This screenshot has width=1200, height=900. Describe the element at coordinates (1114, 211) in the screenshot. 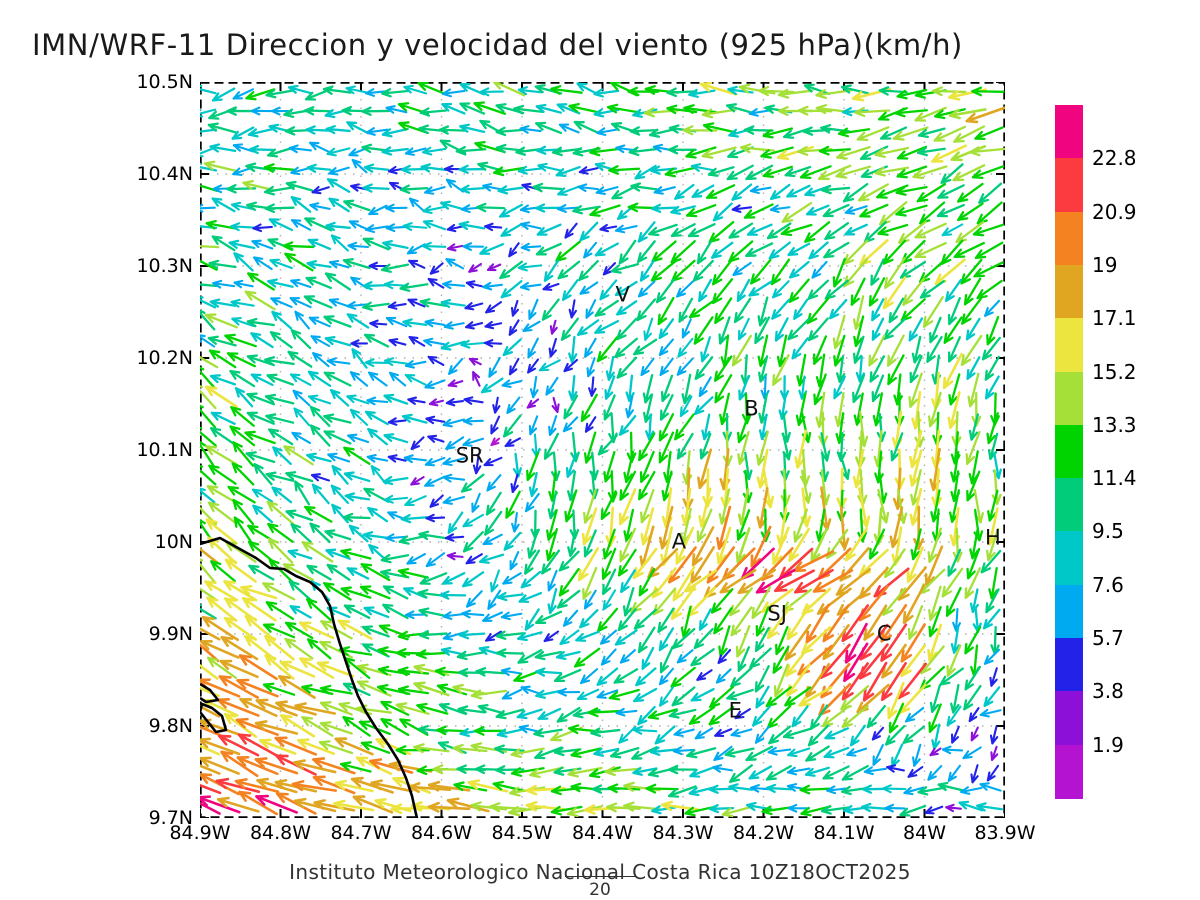

I see `colorbar-tick-label: 20.9` at that location.